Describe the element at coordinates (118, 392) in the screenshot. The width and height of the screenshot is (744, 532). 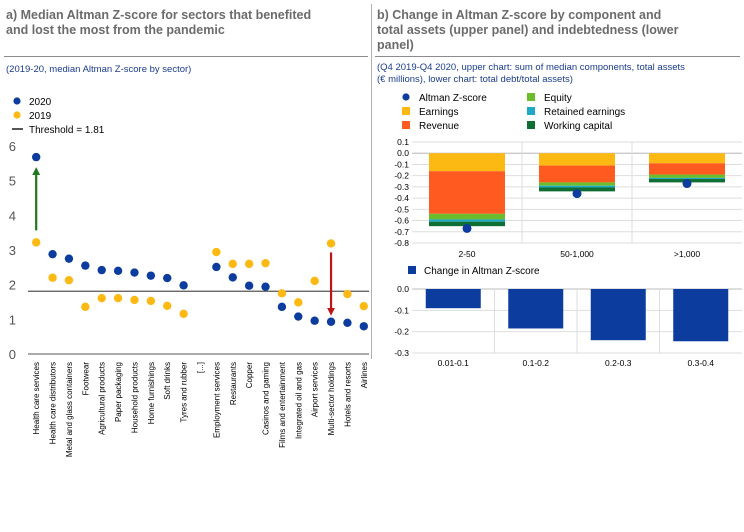
I see `x-category-label: Paper packaging` at that location.